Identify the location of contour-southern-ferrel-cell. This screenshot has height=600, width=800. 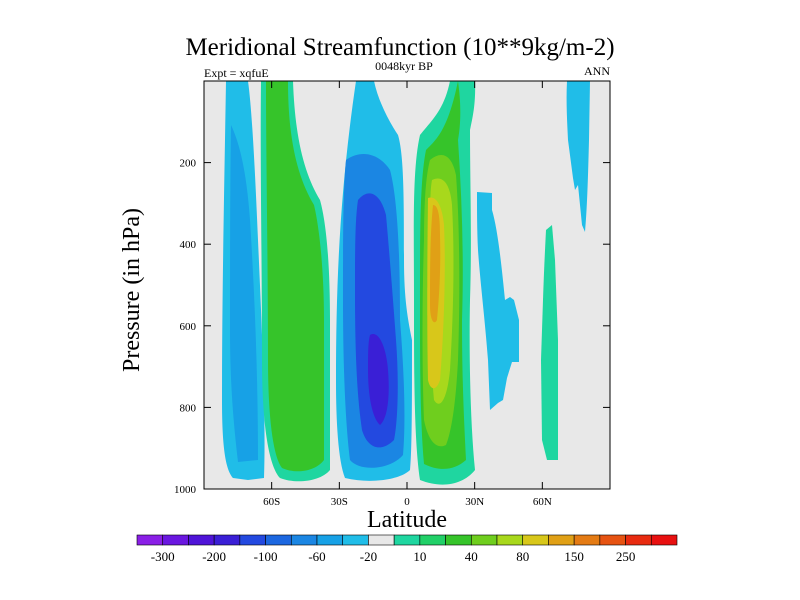
(295, 281).